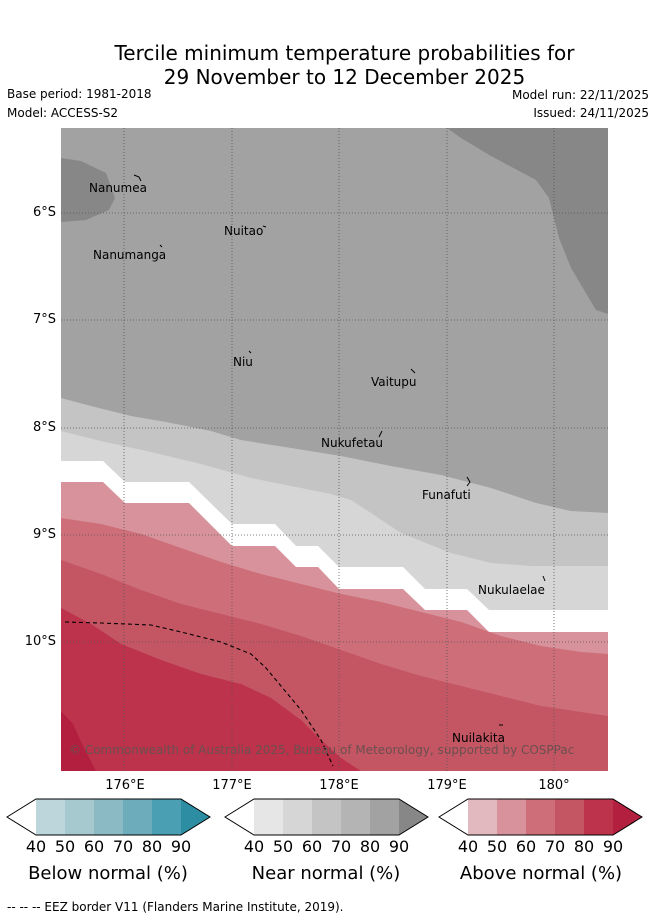  What do you see at coordinates (478, 738) in the screenshot?
I see `place-label-nuilakita: Nuilakita` at bounding box center [478, 738].